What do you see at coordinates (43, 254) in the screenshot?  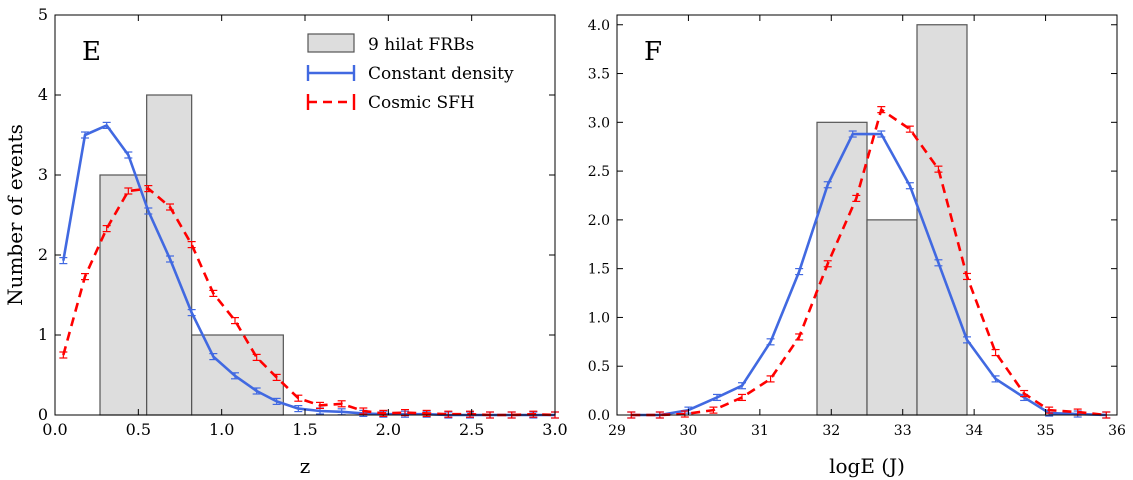 I see `y-tick-label: 2` at bounding box center [43, 254].